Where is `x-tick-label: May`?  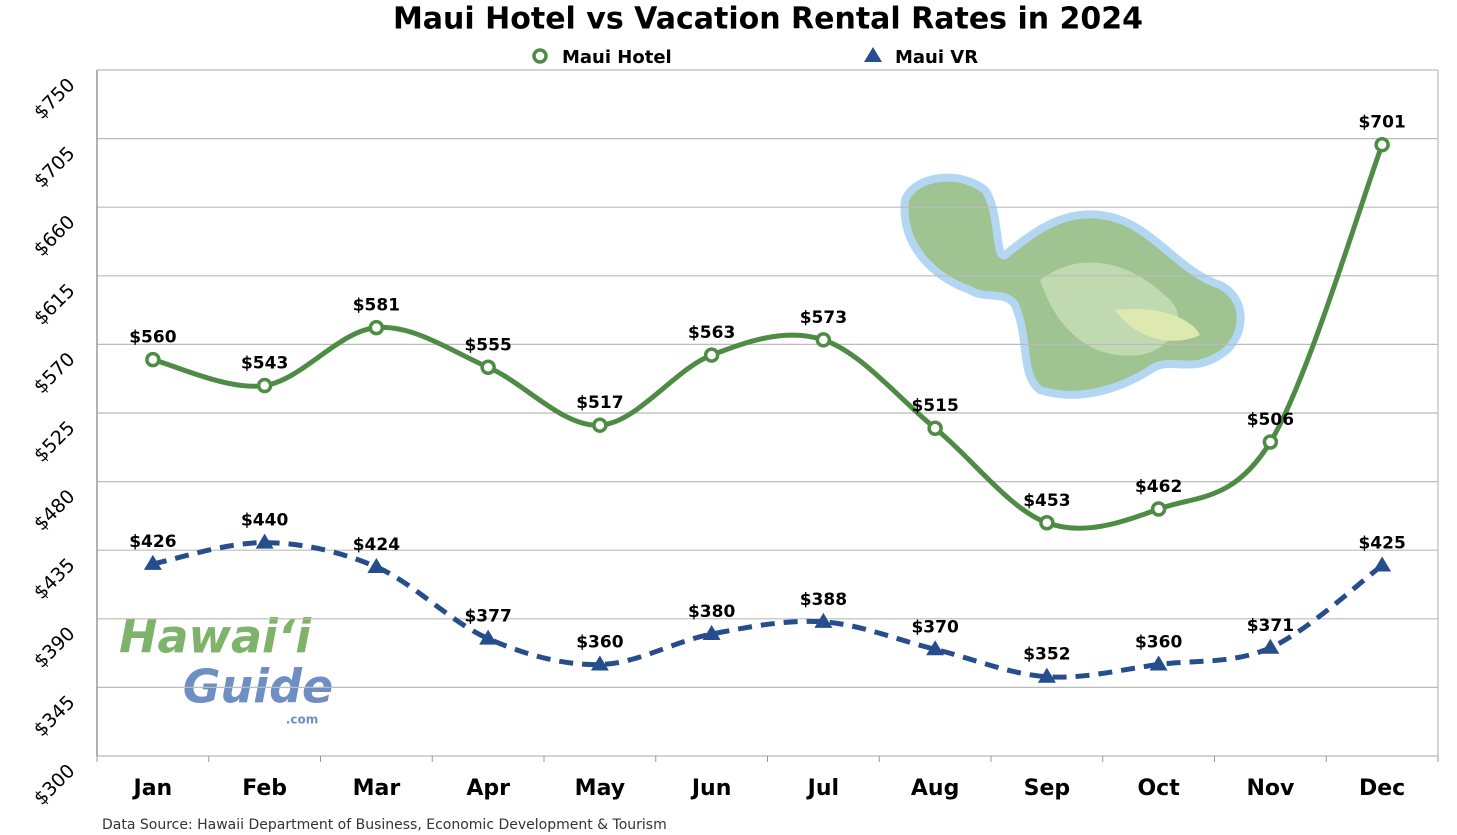
x-tick-label: May is located at coordinates (600, 788).